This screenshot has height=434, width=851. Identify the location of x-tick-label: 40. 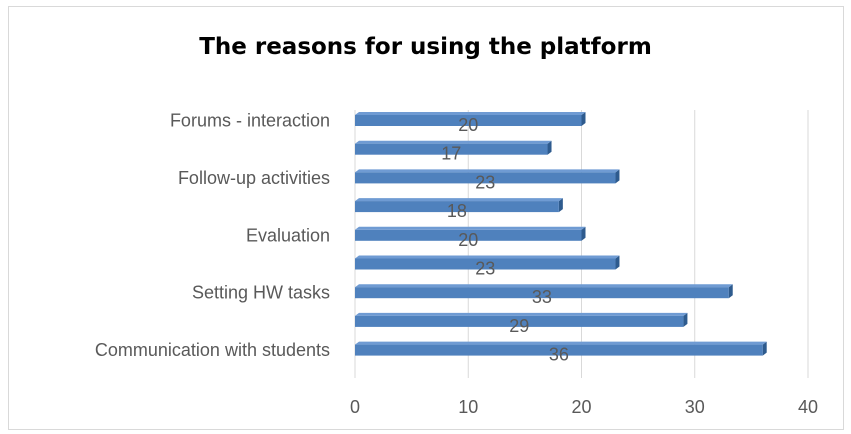
(808, 407).